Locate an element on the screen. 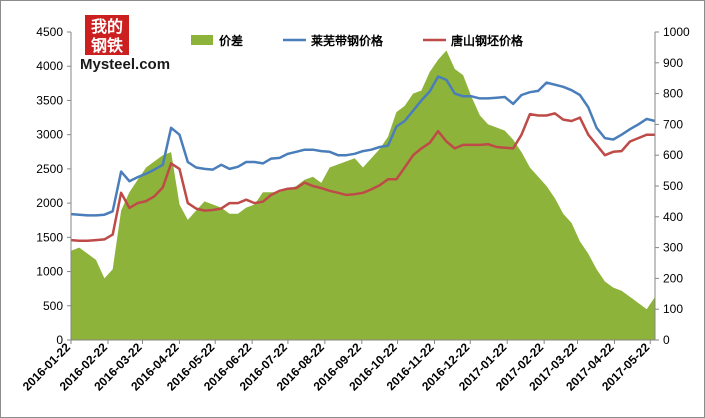  left-tick-label: 4000 is located at coordinates (49, 66).